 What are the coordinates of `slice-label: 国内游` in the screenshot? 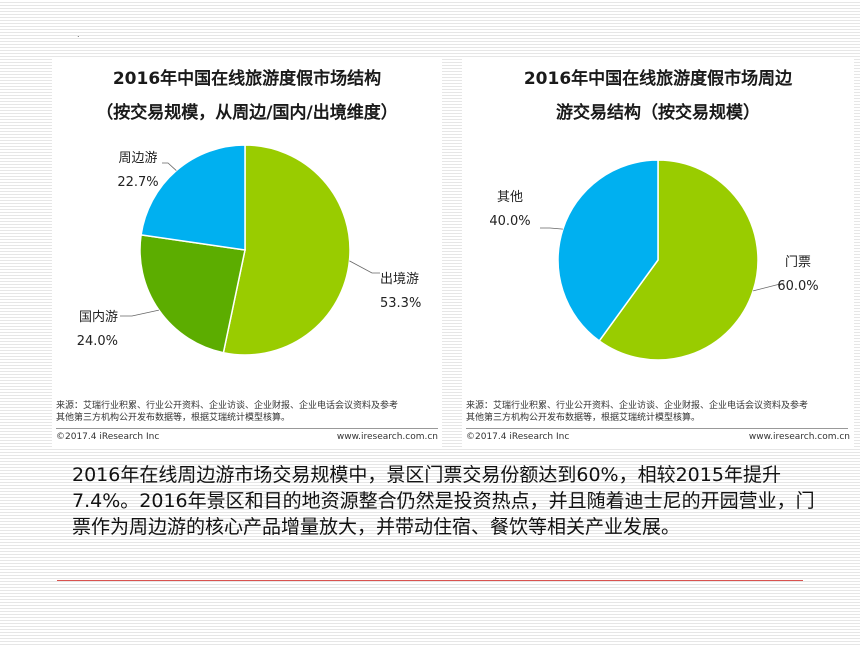 It's located at (98, 317).